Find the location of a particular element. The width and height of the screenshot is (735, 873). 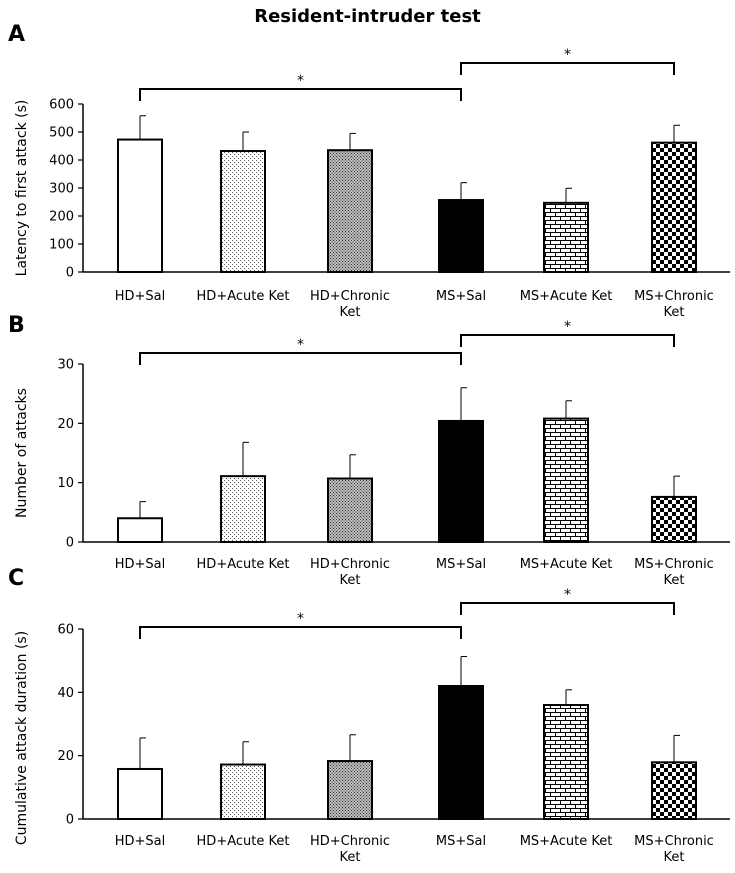

panel-b-category-label: HD+Acute Ket is located at coordinates (243, 564).